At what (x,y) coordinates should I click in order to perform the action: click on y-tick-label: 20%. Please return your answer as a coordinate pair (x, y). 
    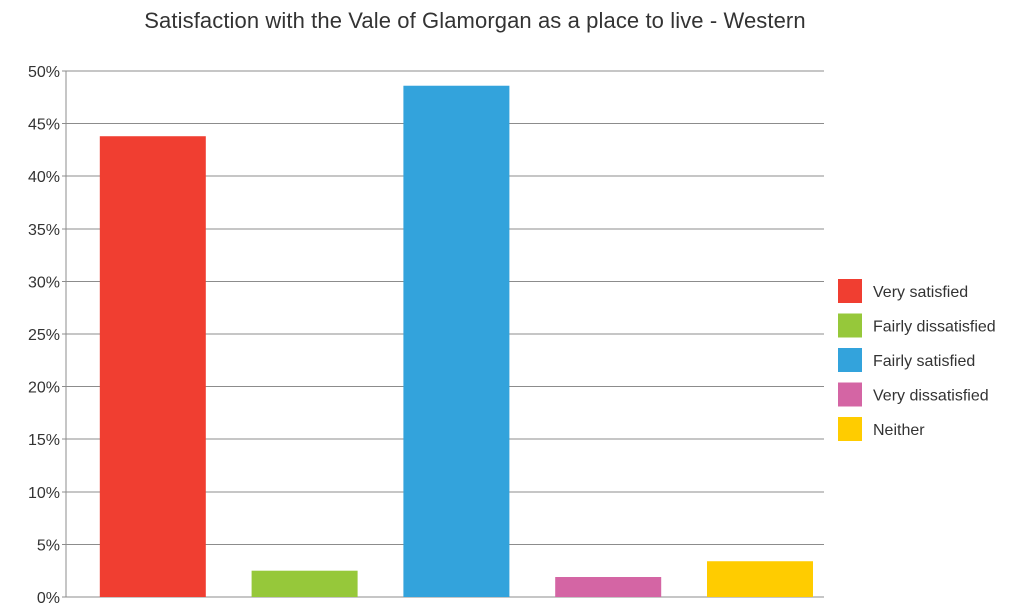
    Looking at the image, I should click on (44, 388).